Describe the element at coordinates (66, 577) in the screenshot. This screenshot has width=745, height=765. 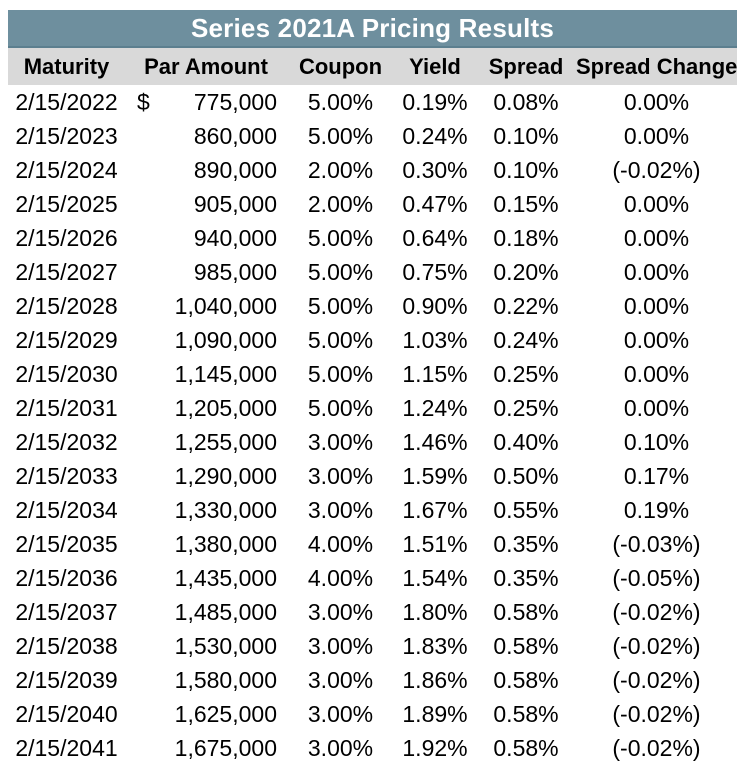
I see `maturity-cell: 2/15/2036` at that location.